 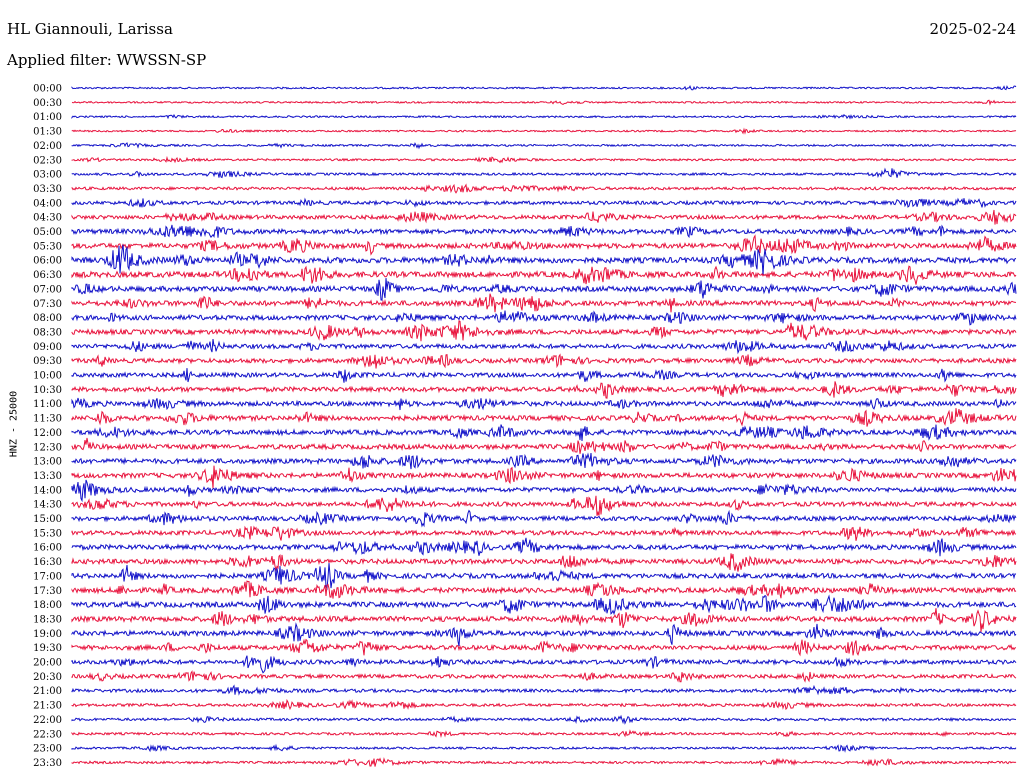 I want to click on row-time-label: 22:00, so click(x=47, y=720).